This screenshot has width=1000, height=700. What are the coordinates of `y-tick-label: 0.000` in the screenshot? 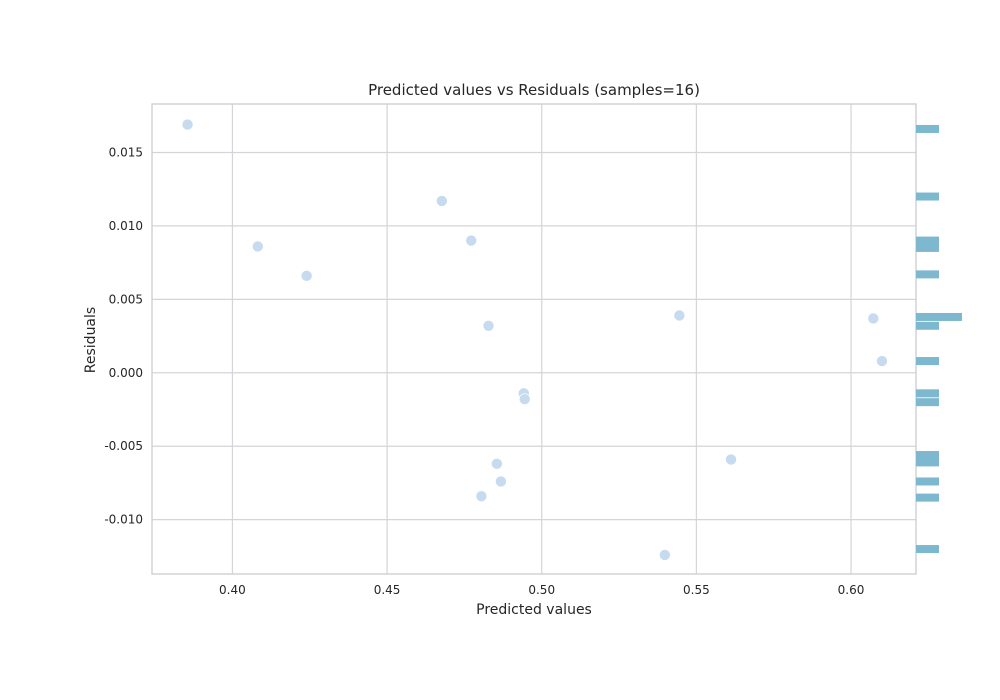 It's located at (126, 373).